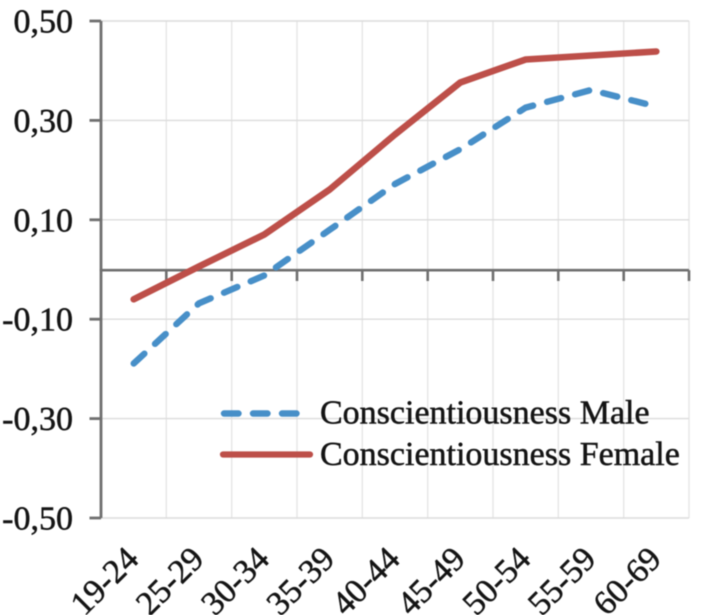  Describe the element at coordinates (44, 121) in the screenshot. I see `svg-text: 0,30` at that location.